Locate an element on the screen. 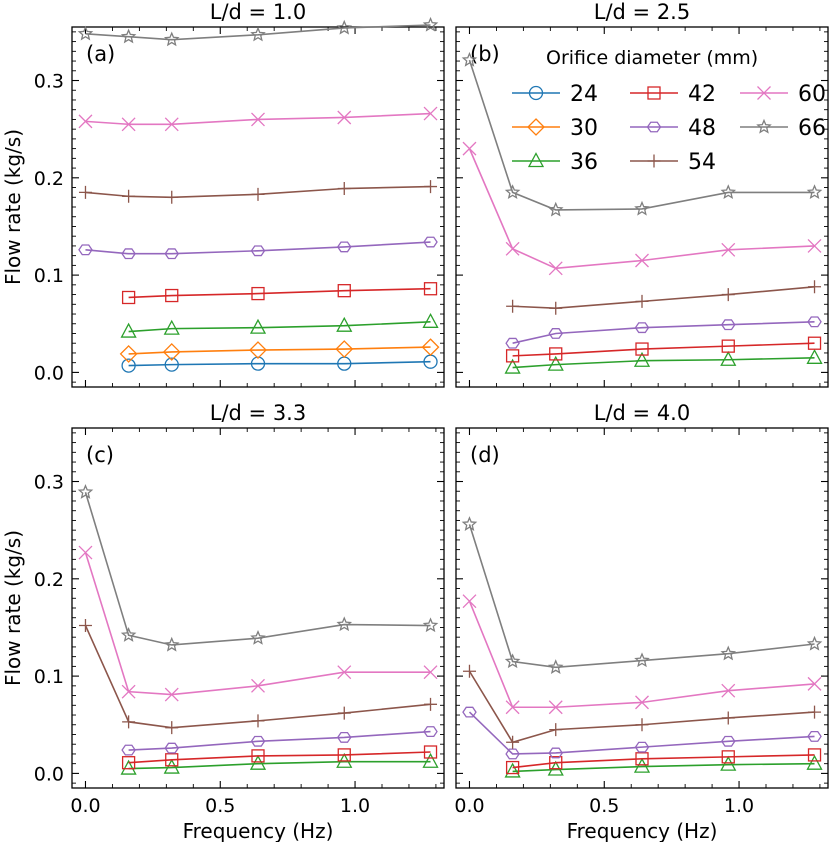  panel-label: (a) is located at coordinates (100, 54).